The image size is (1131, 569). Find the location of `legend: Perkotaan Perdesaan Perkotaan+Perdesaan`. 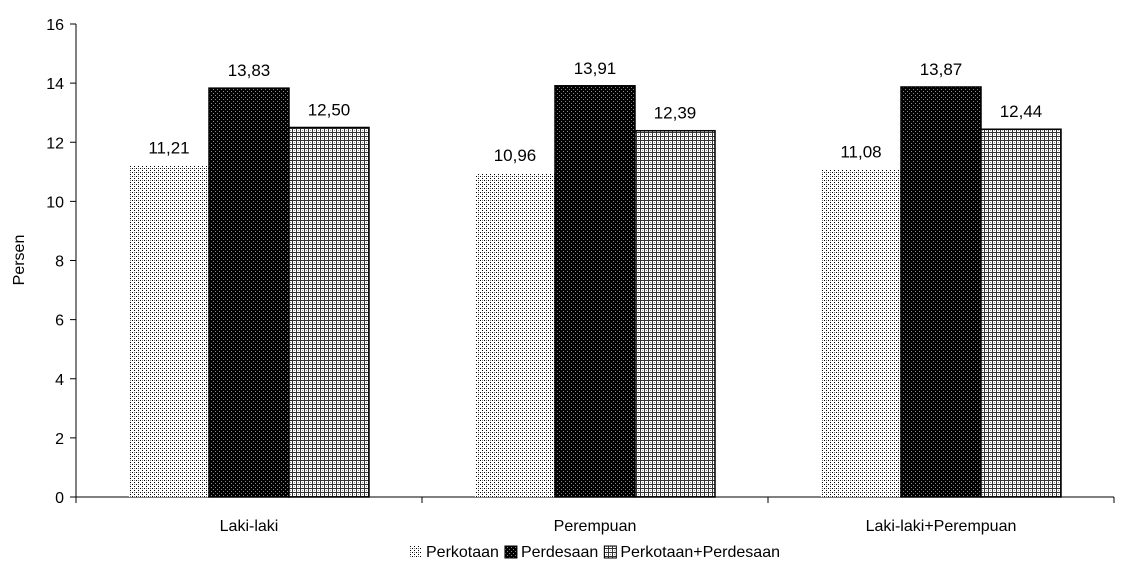

legend: Perkotaan Perdesaan Perkotaan+Perdesaan is located at coordinates (595, 552).